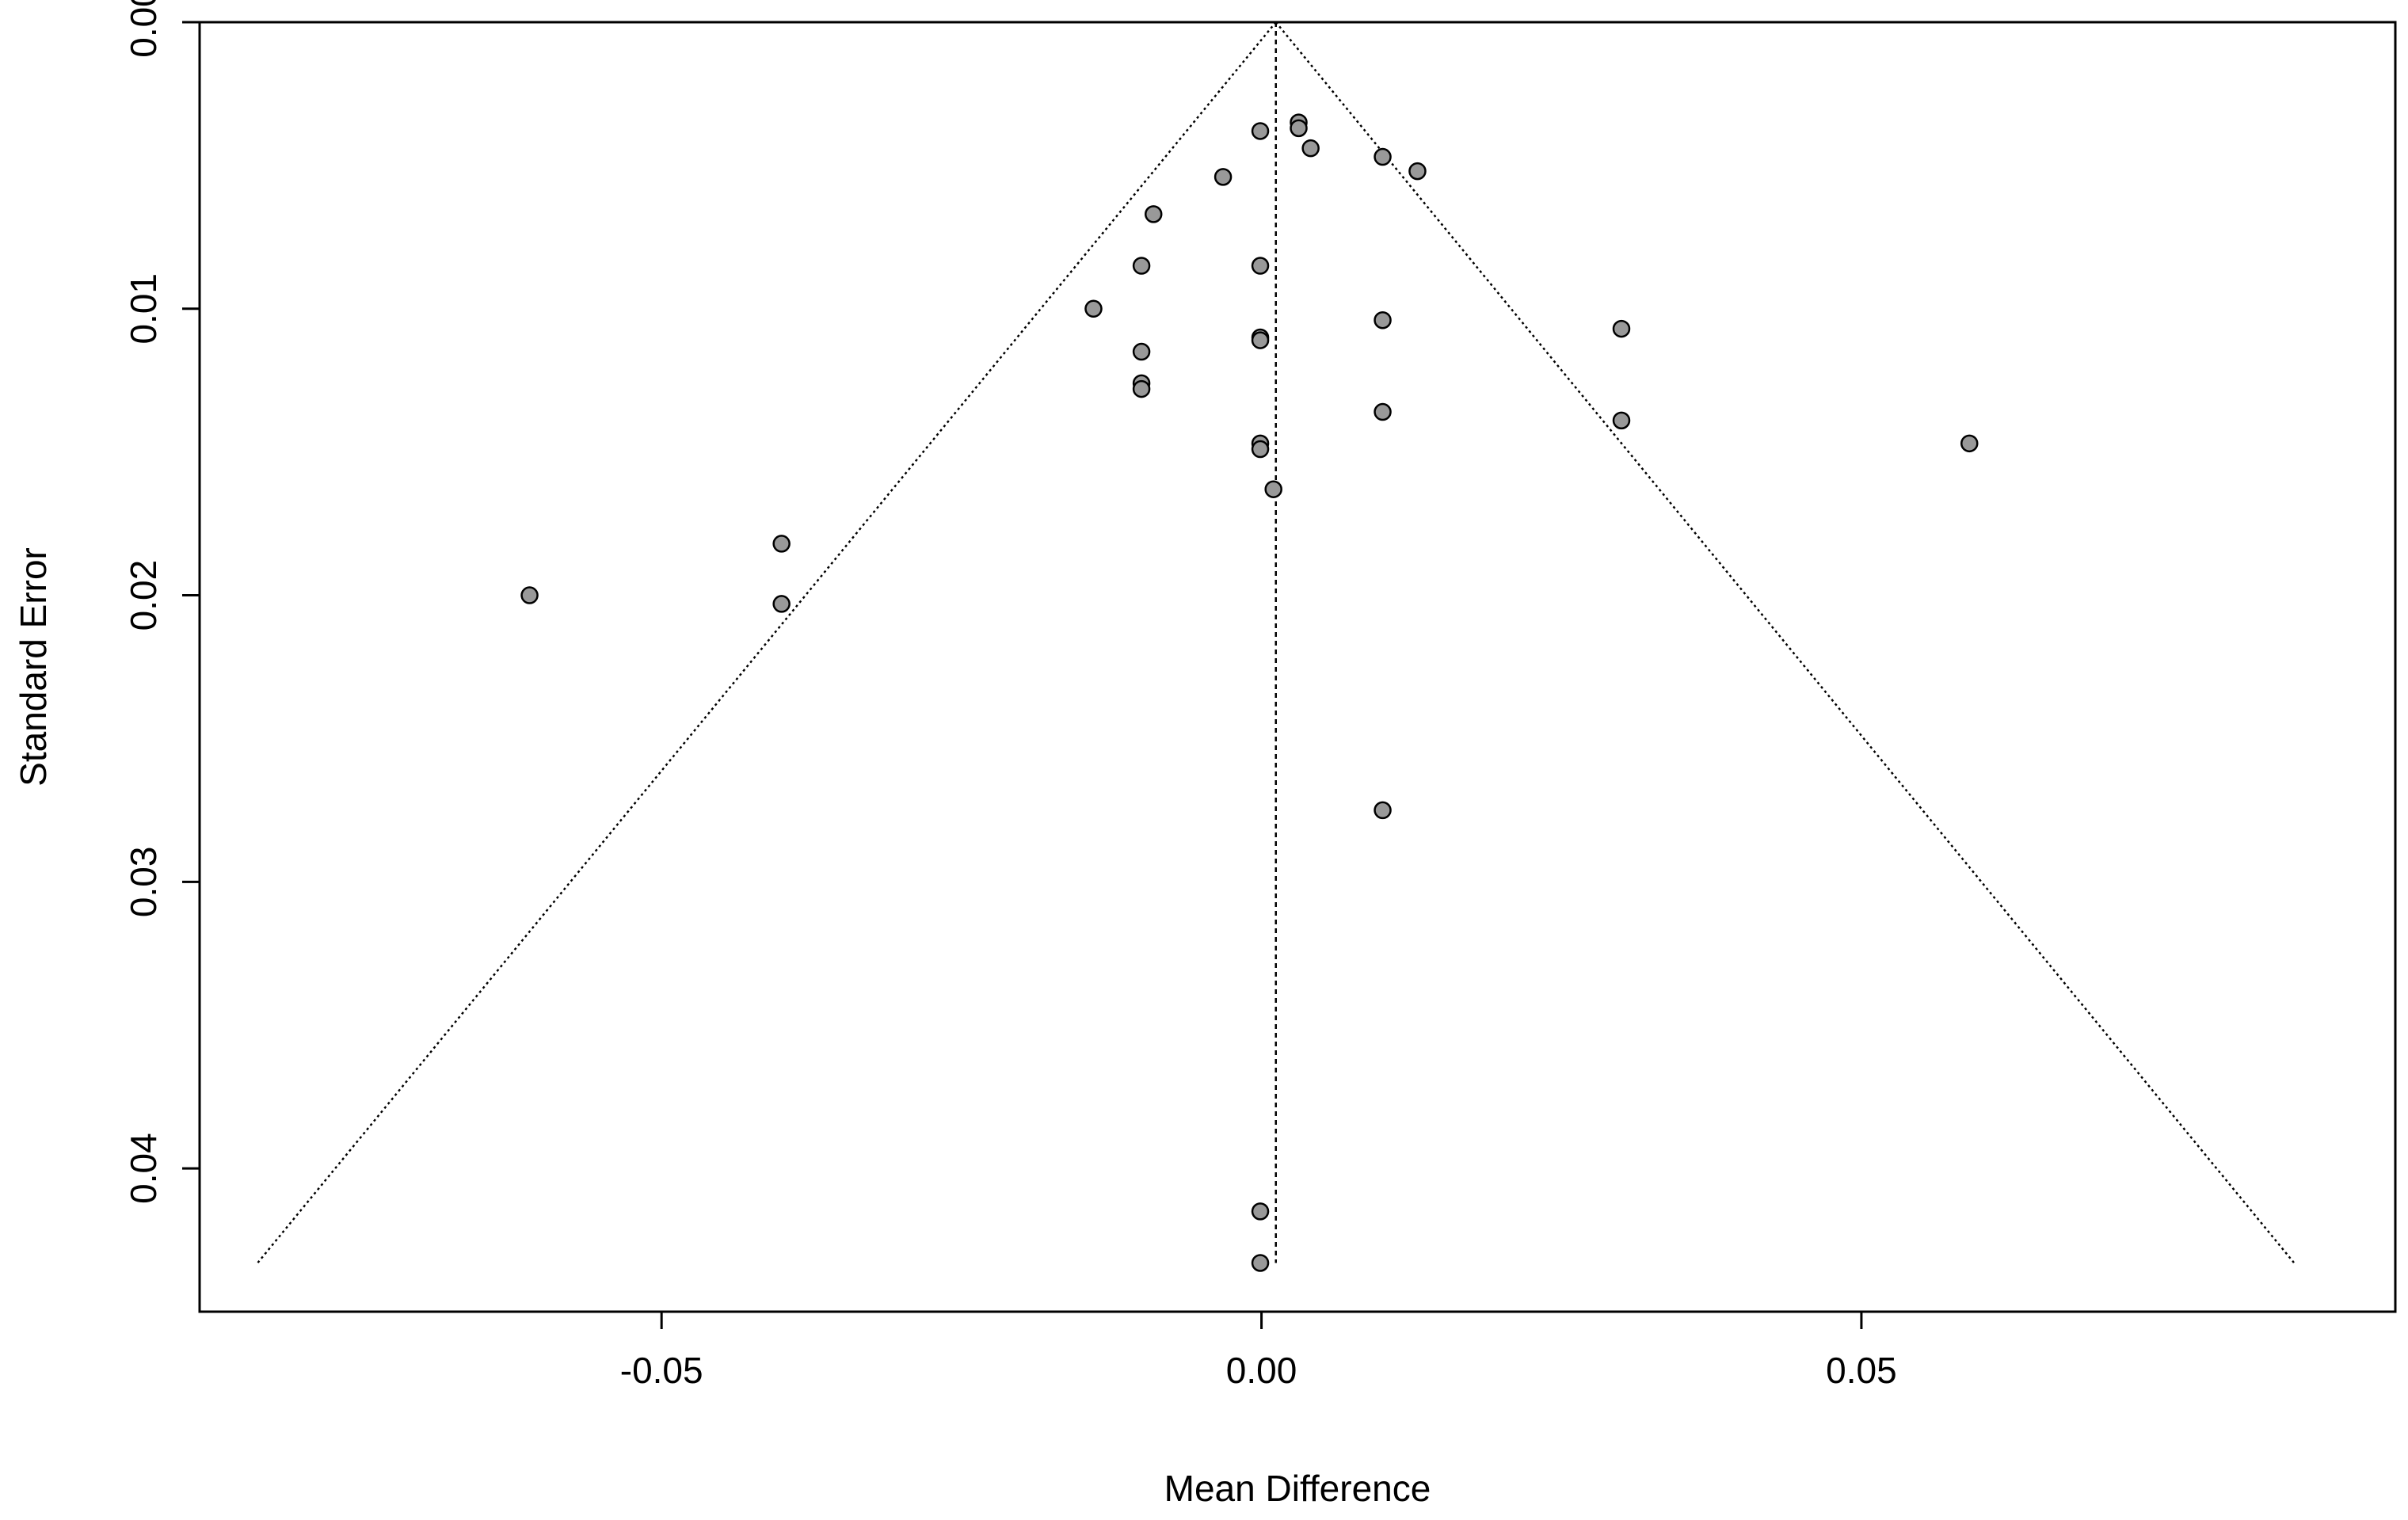 This screenshot has height=1520, width=2408. Describe the element at coordinates (1261, 1370) in the screenshot. I see `x-tick-label: 0.00` at that location.